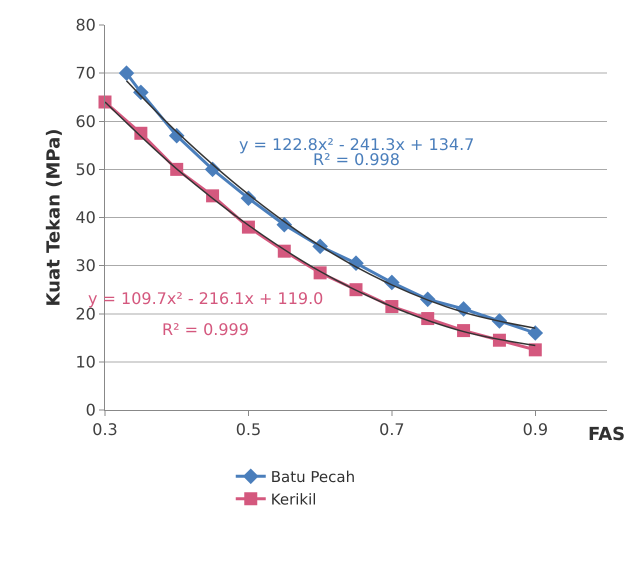 Image resolution: width=632 pixels, height=562 pixels. What do you see at coordinates (249, 430) in the screenshot?
I see `x-tick-label: 0.5` at bounding box center [249, 430].